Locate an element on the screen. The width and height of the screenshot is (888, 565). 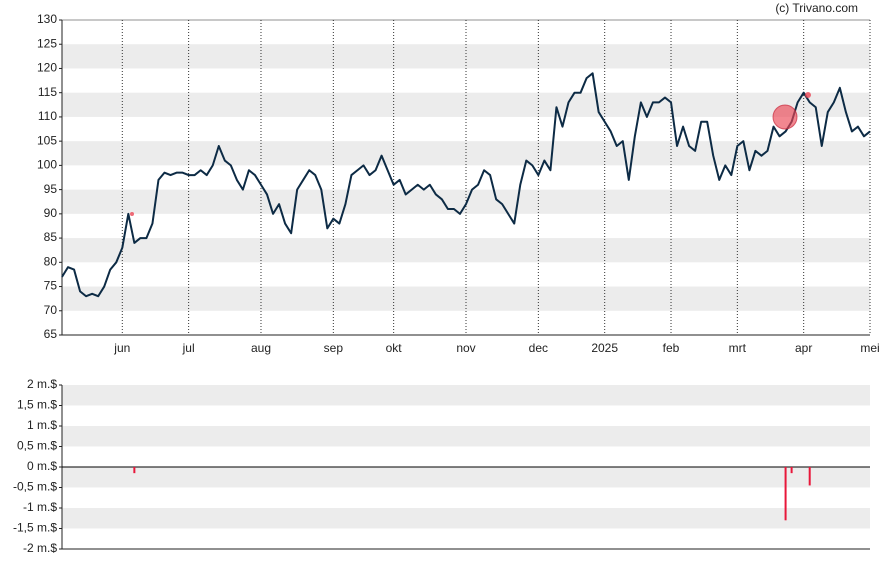
x-tick-label: apr is located at coordinates (803, 348).